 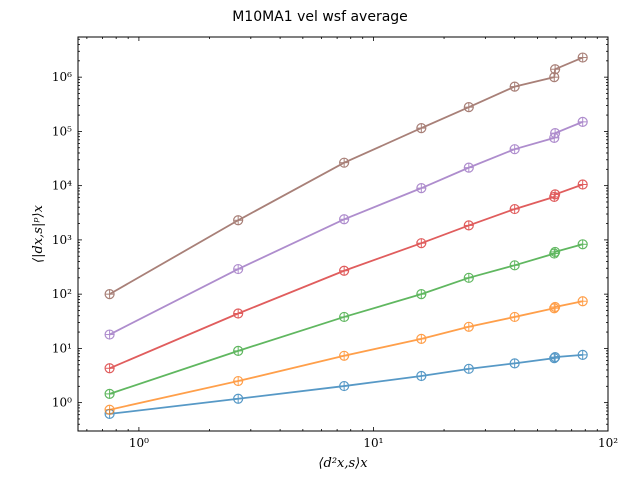 What do you see at coordinates (62, 186) in the screenshot?
I see `y-tick-label: 10⁴` at bounding box center [62, 186].